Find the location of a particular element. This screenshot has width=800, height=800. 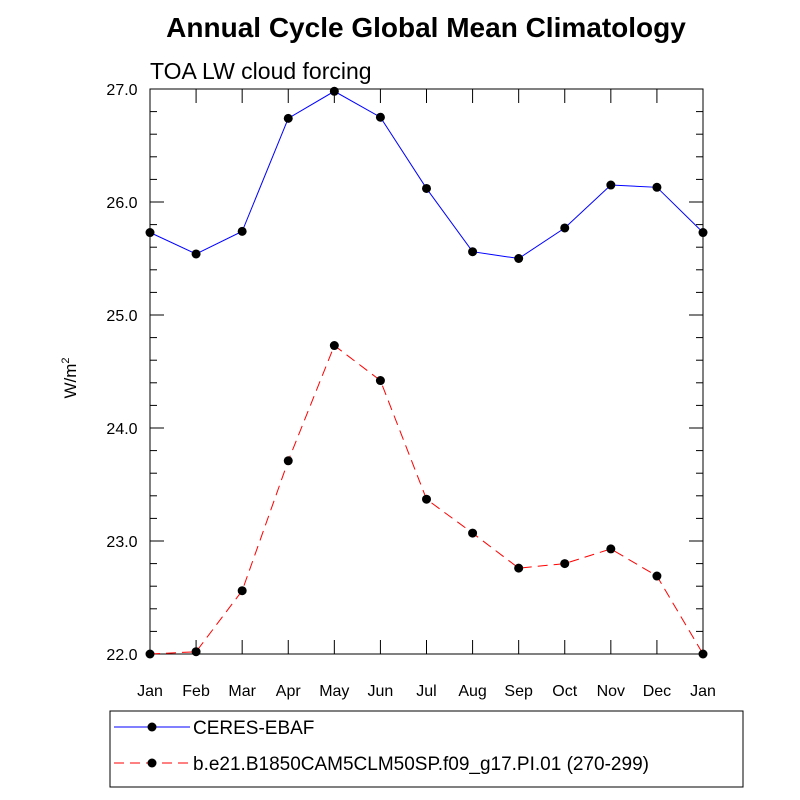

chart-title: Annual Cycle Global Mean Climatology is located at coordinates (426, 27).